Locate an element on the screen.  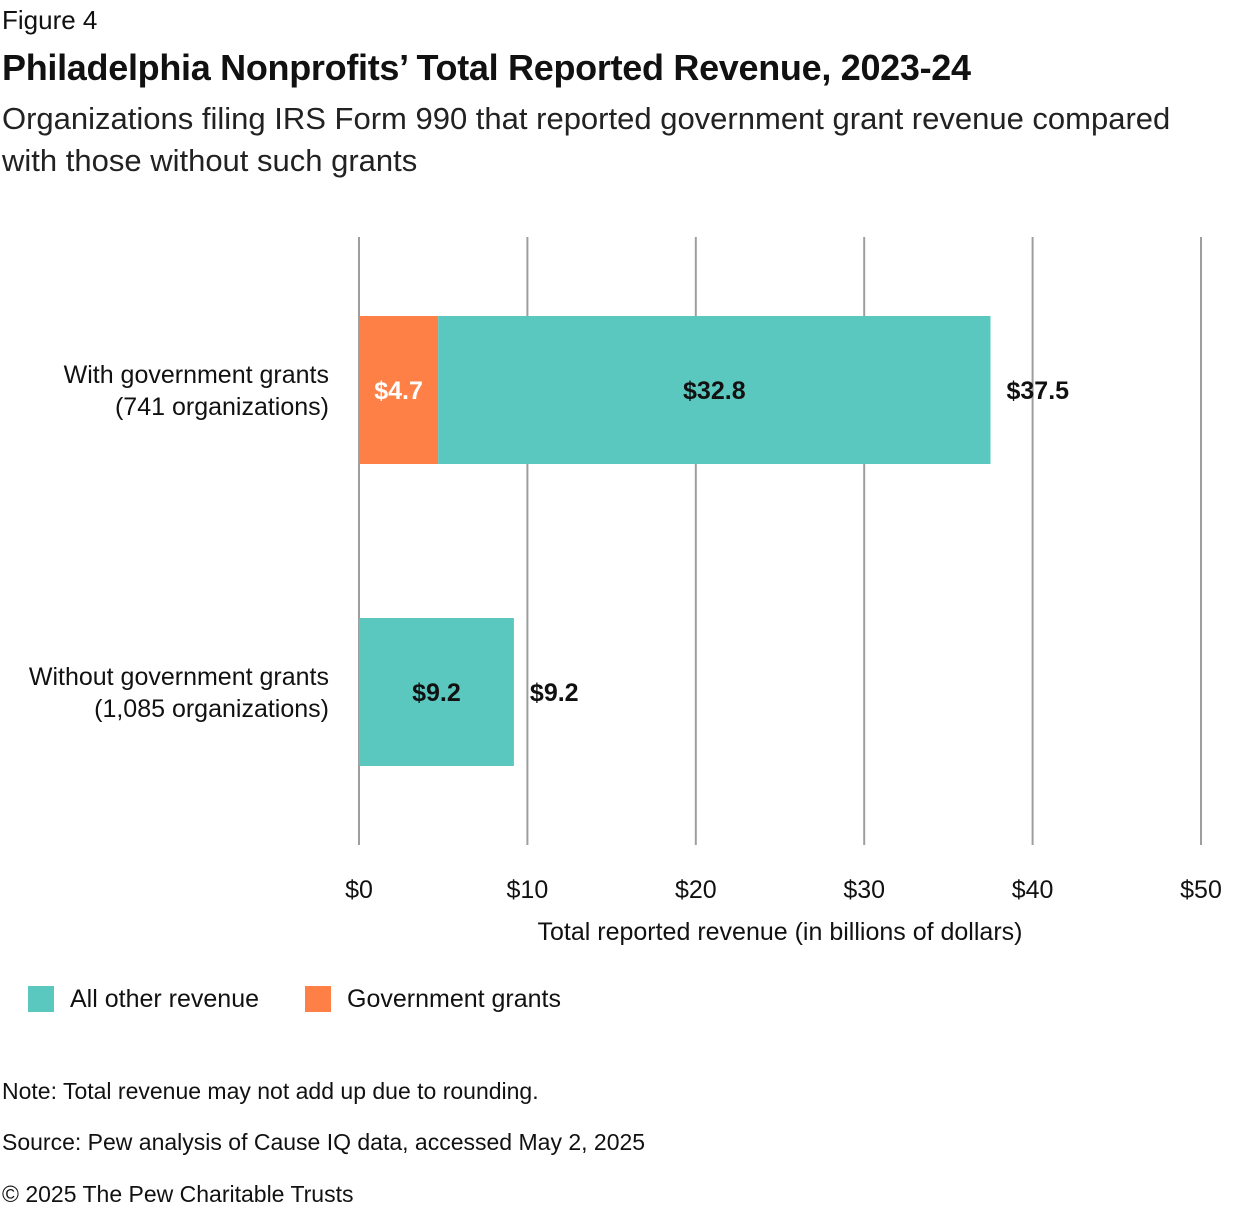
x-tick-label-3: $30 is located at coordinates (864, 890).